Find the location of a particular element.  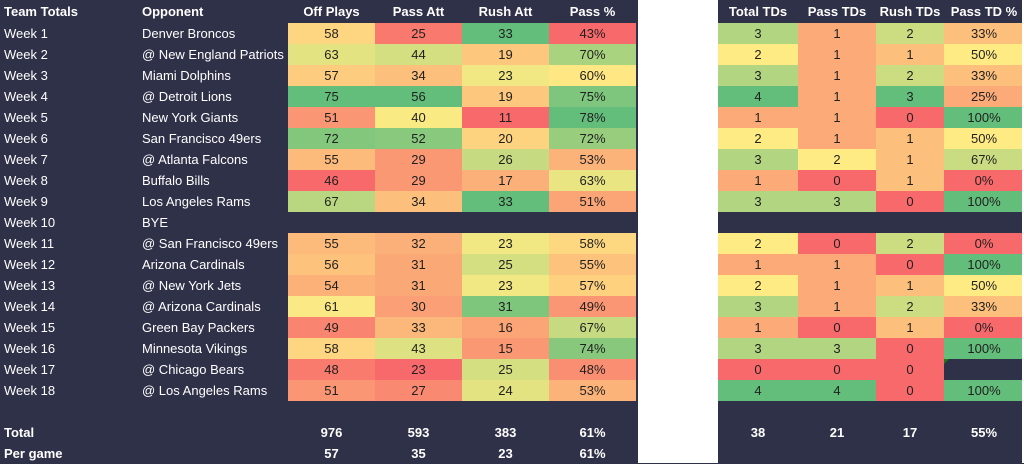

opponent-name: @ Atlanta Falcons is located at coordinates (195, 159).